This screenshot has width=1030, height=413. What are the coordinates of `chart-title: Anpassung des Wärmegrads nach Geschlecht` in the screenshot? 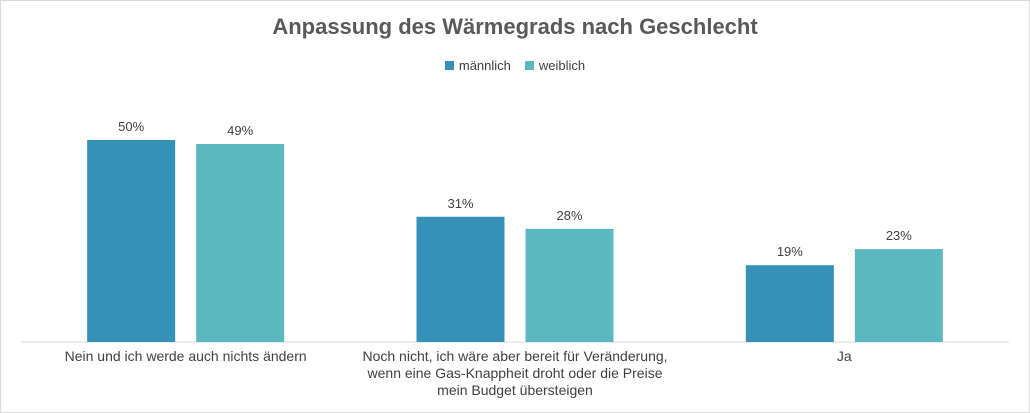 It's located at (515, 26).